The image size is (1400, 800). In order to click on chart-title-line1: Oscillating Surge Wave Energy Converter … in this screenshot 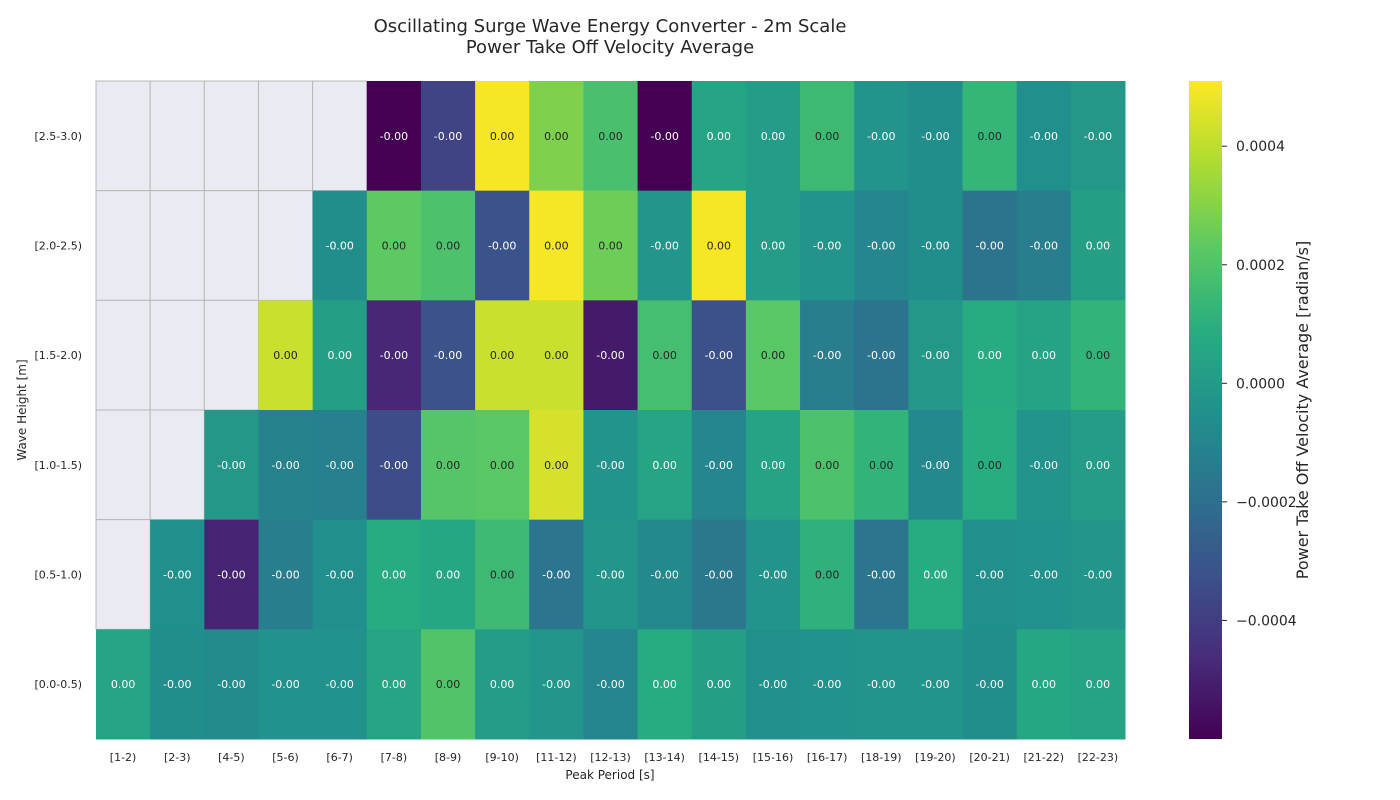, I will do `click(610, 26)`.